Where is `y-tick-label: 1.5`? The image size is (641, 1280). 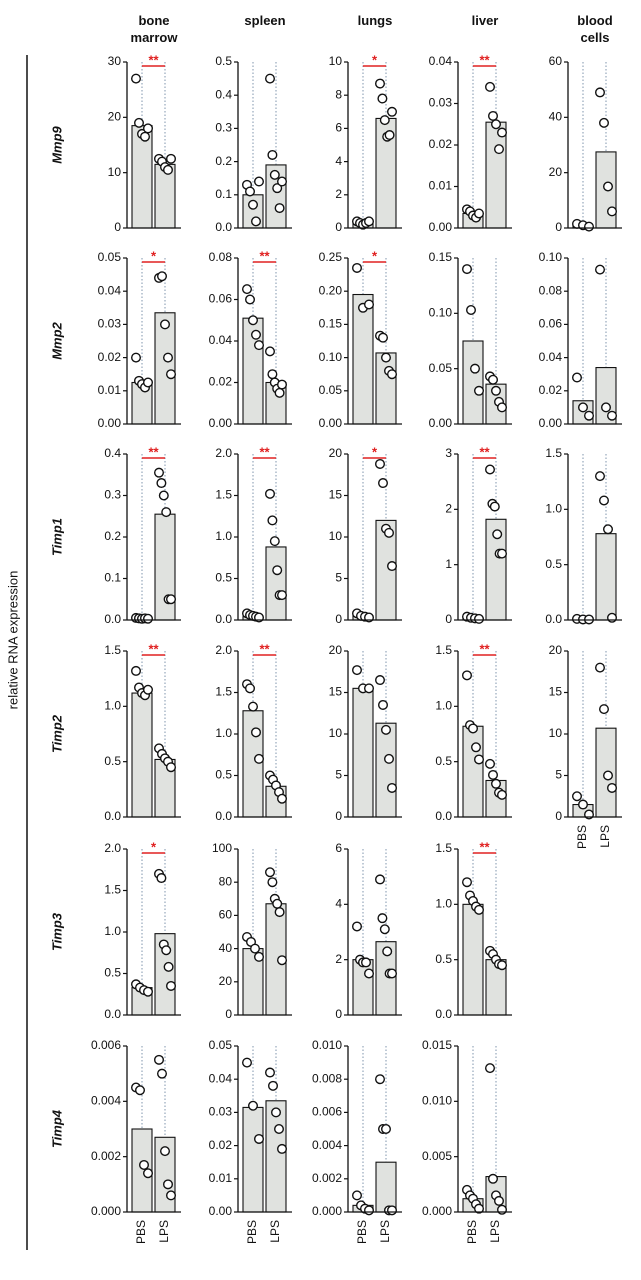 y-tick-label: 1.5 is located at coordinates (223, 495).